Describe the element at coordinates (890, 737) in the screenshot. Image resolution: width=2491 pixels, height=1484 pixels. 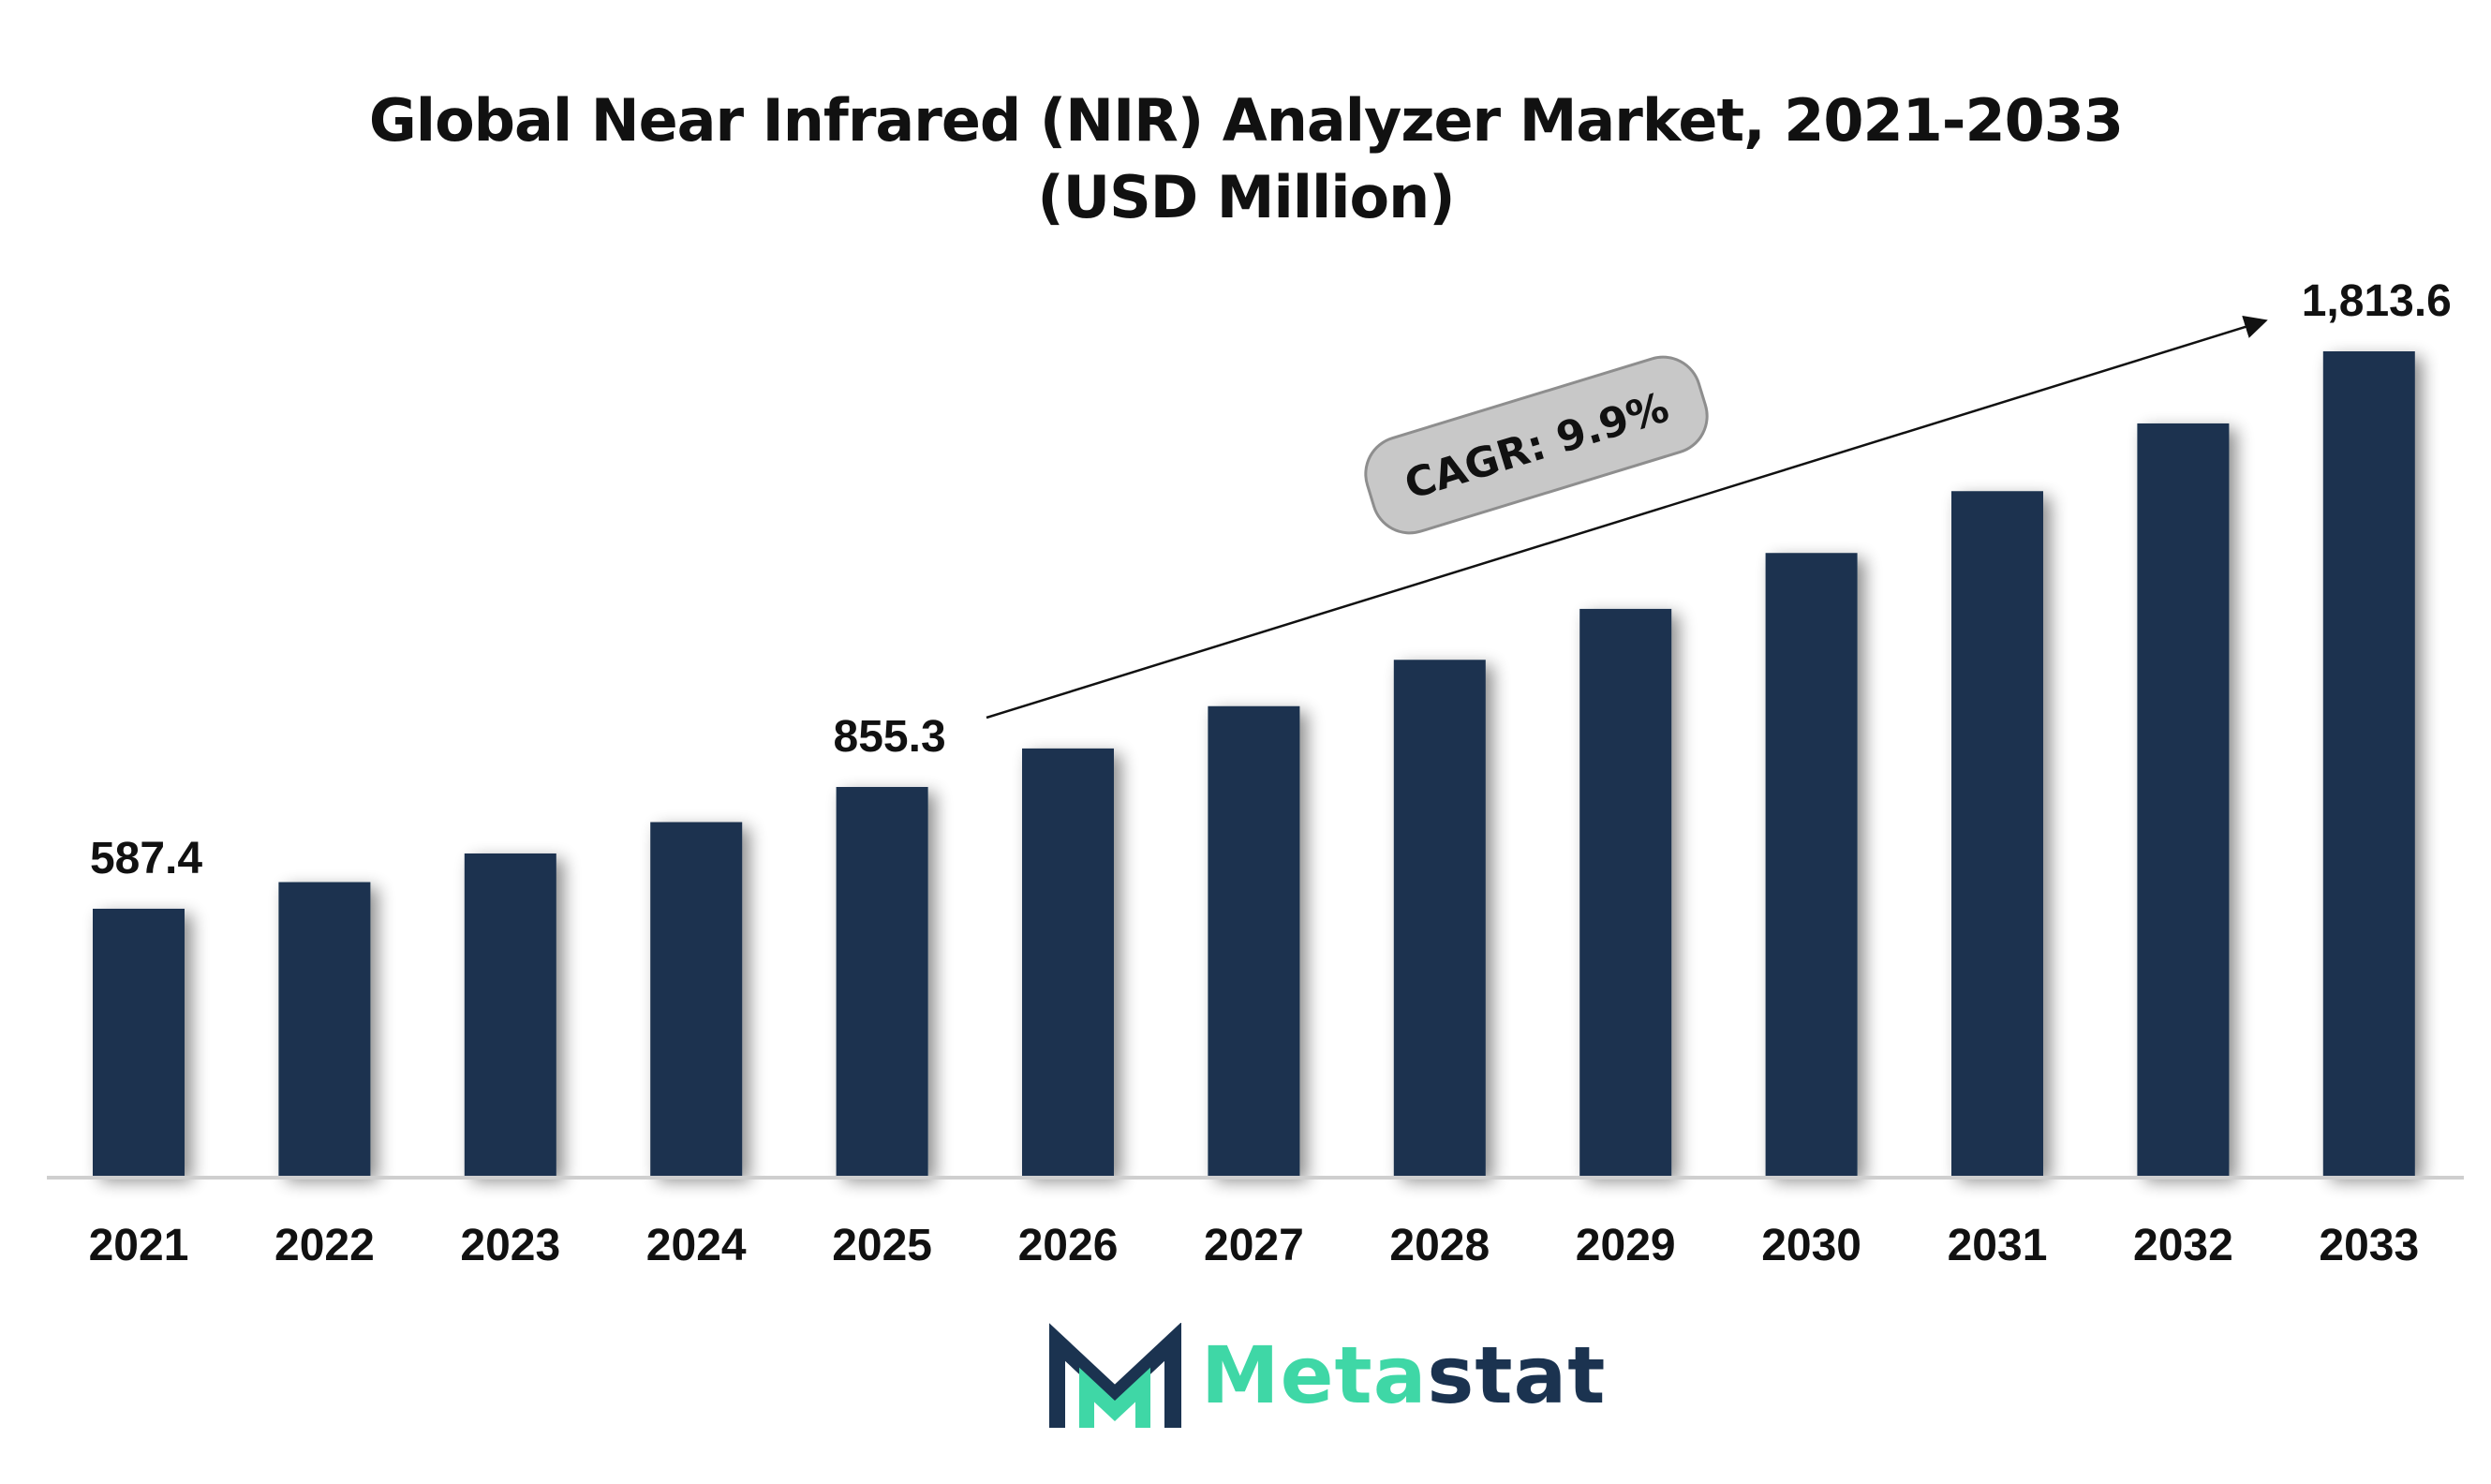
I see `data-label-2025: 855.3` at that location.